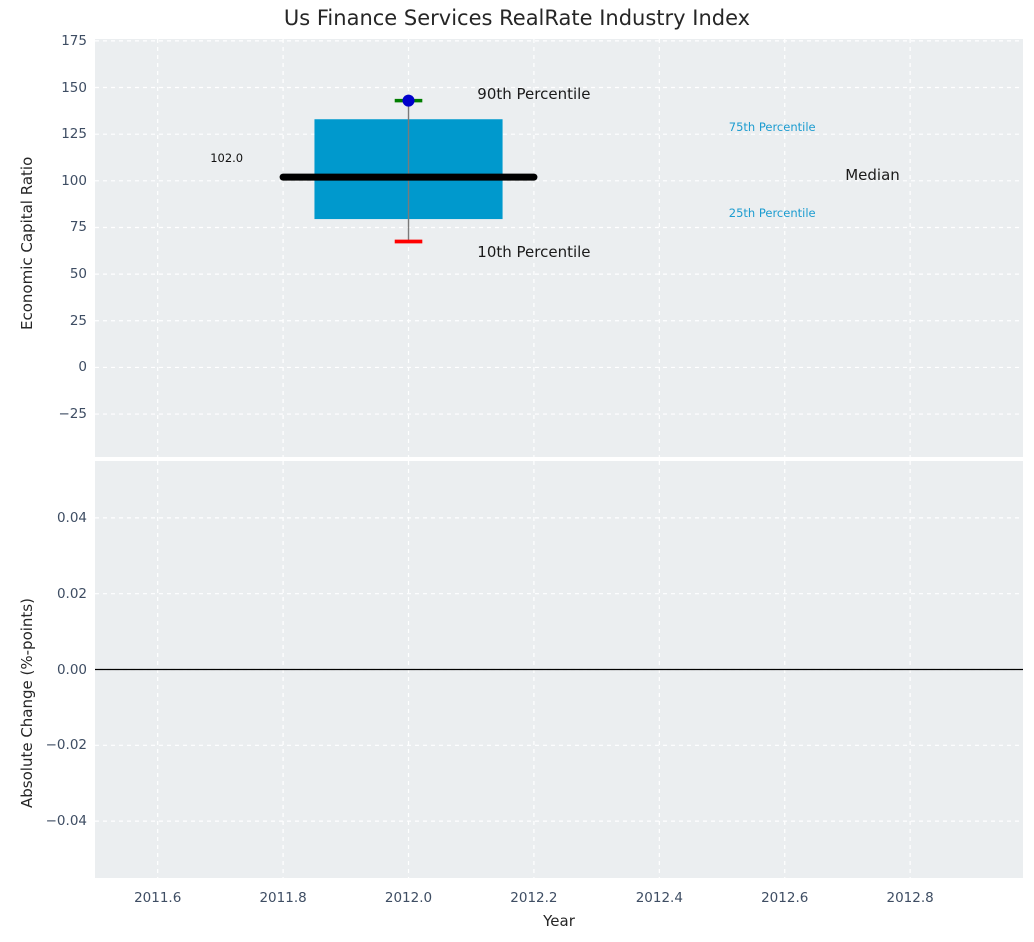  I want to click on ytick-top: 75, so click(78, 227).